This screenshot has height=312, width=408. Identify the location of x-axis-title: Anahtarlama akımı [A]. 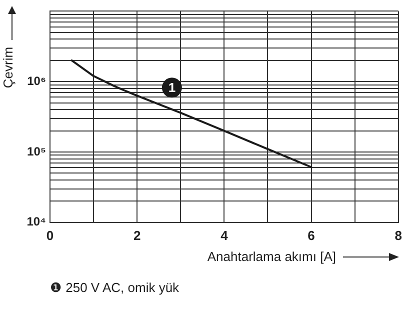
(271, 256).